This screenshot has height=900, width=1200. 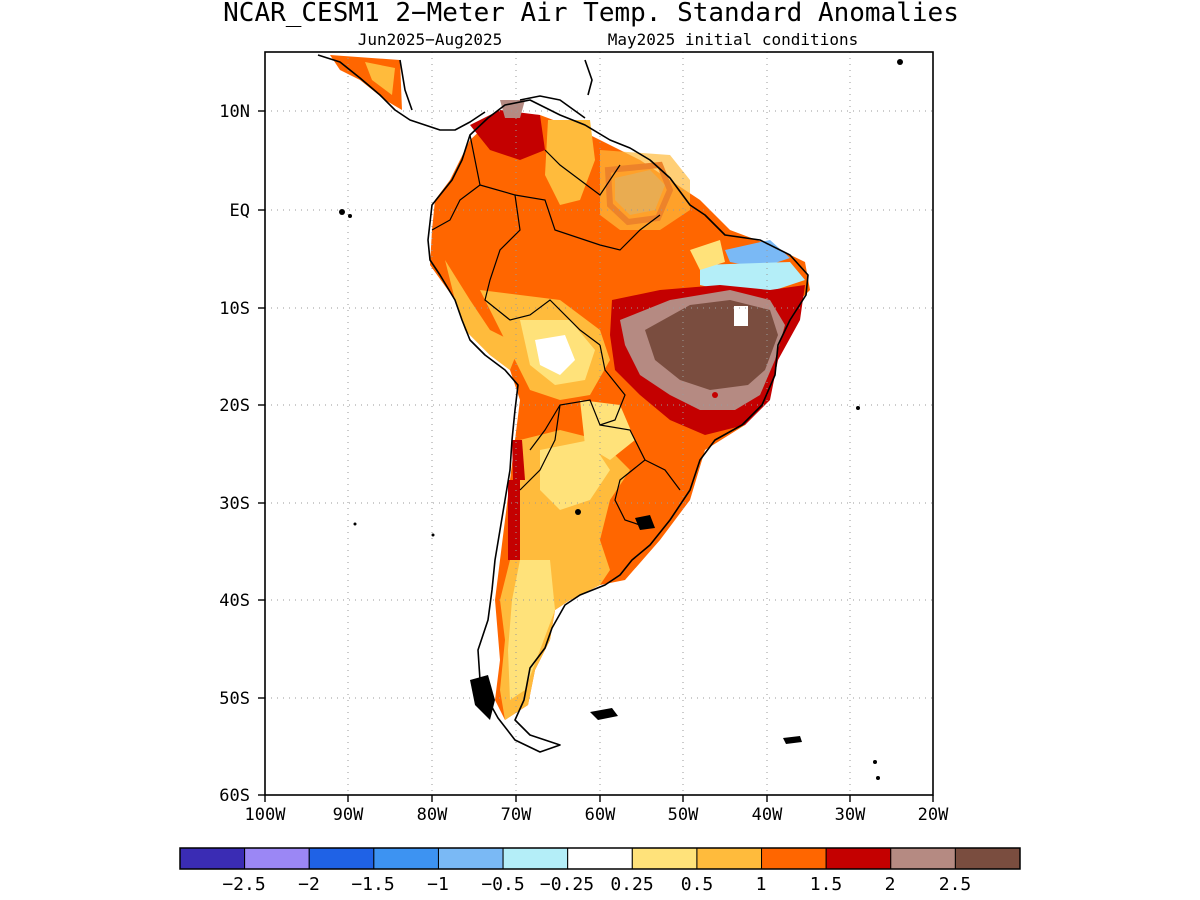 I want to click on colorbar-label: 0.5, so click(x=697, y=884).